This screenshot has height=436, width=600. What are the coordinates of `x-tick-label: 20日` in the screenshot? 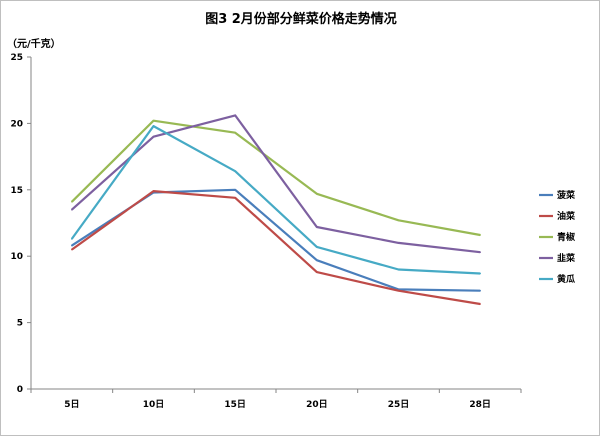 It's located at (317, 404).